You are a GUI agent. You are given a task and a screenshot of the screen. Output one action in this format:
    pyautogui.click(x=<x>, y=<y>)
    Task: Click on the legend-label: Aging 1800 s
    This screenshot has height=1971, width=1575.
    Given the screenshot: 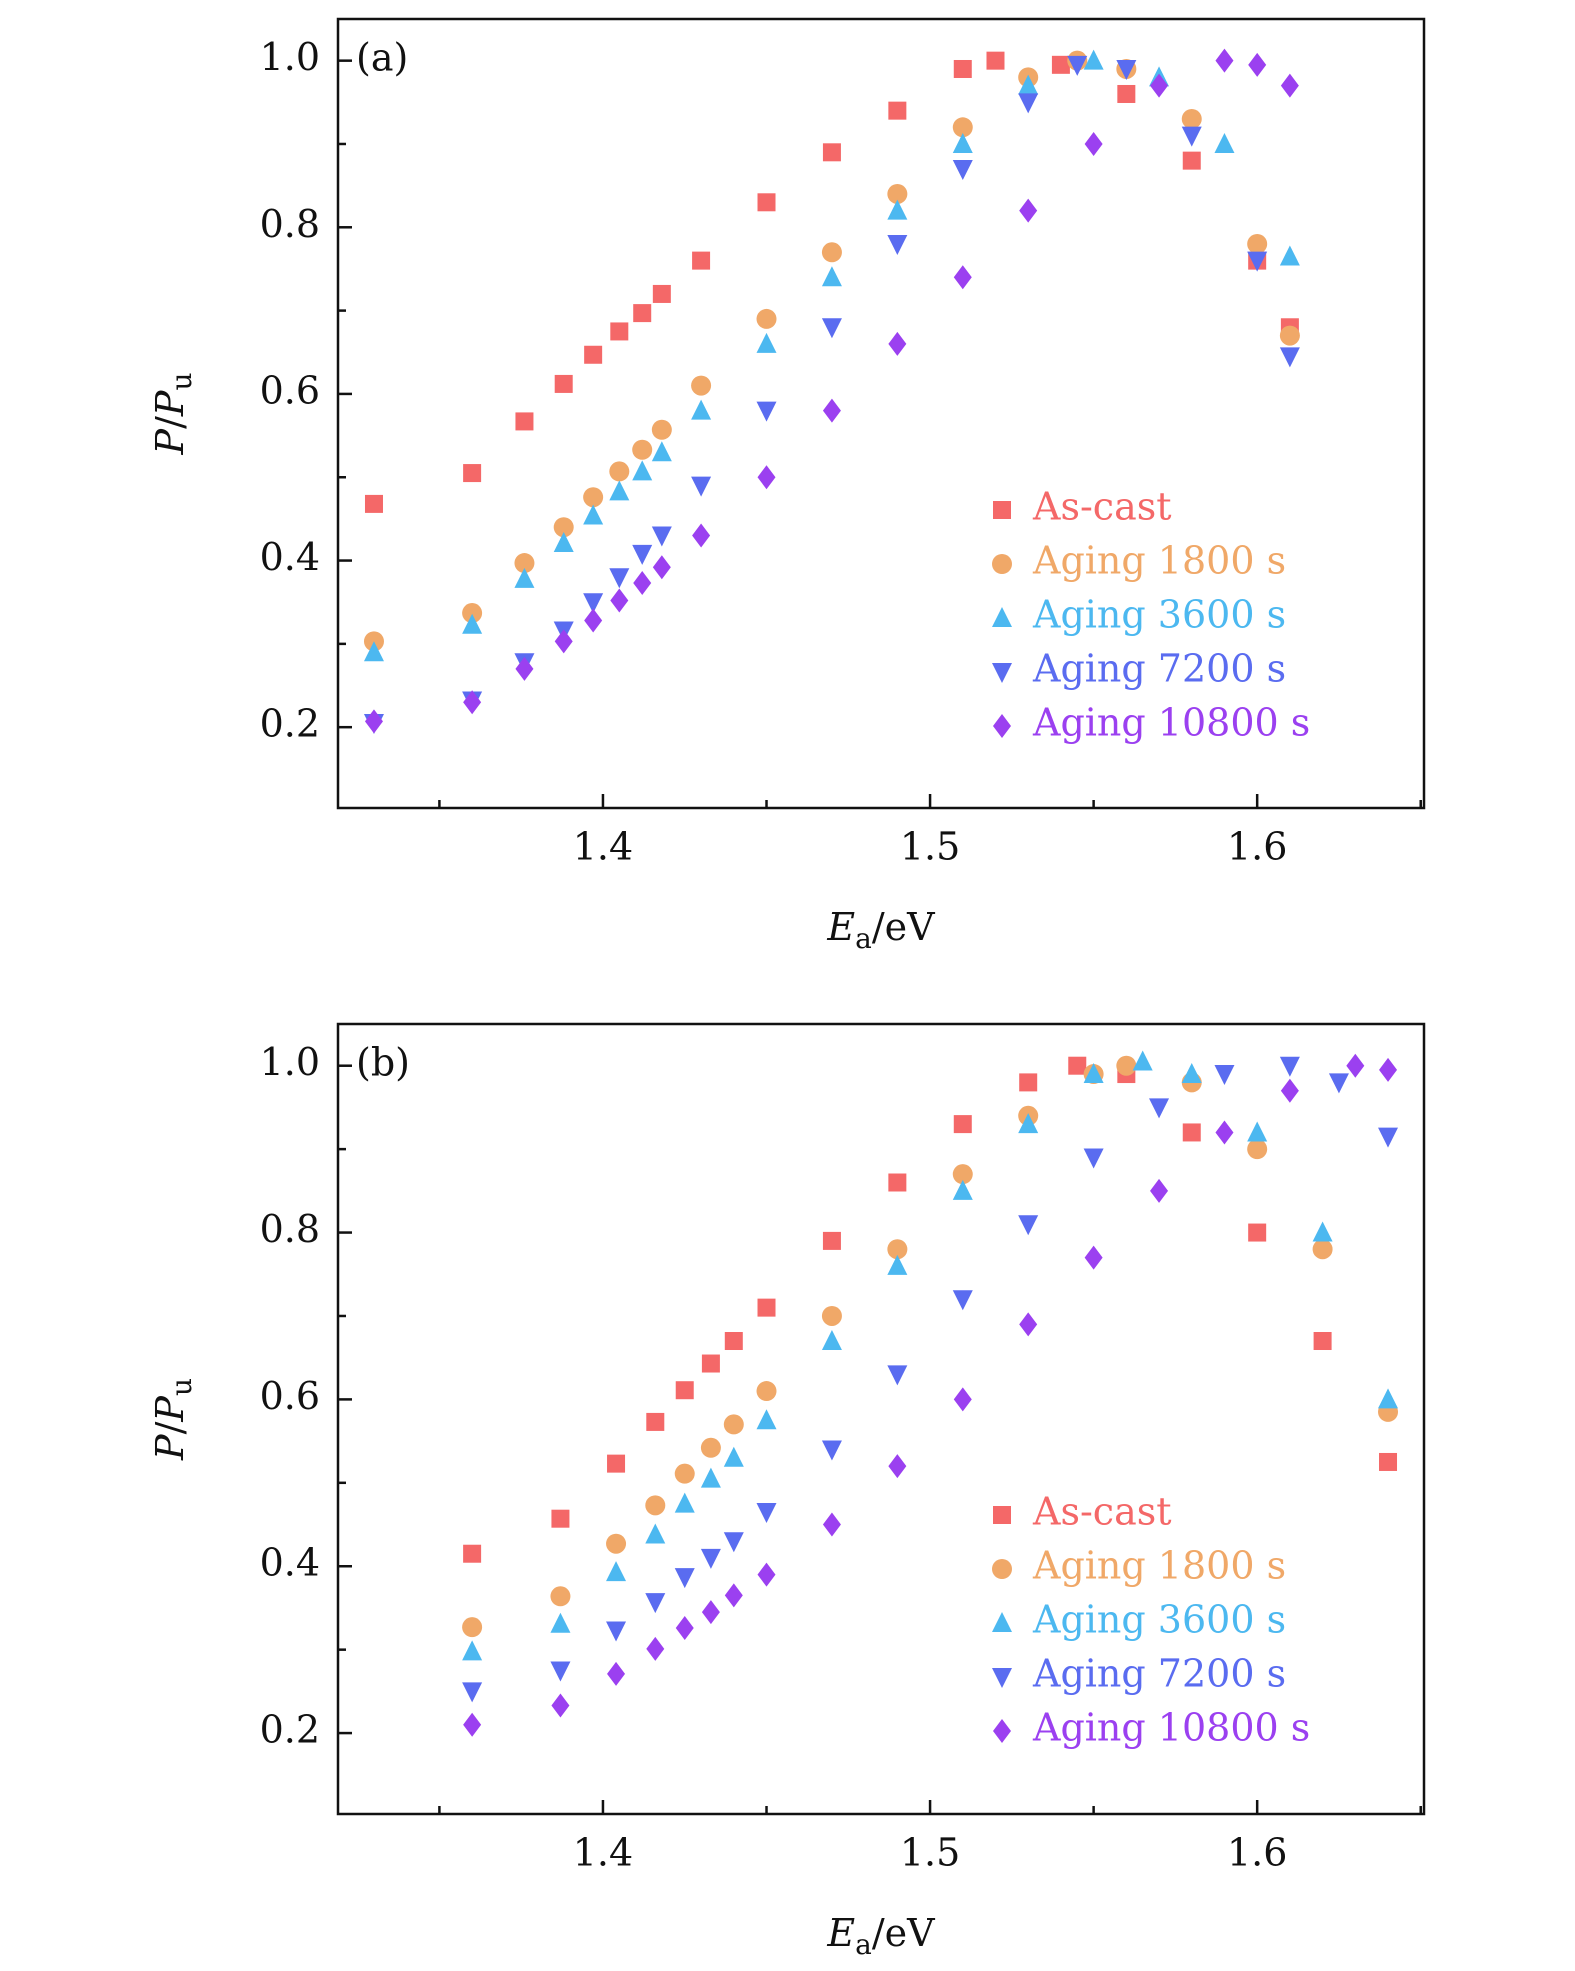 What is the action you would take?
    pyautogui.click(x=1159, y=1566)
    